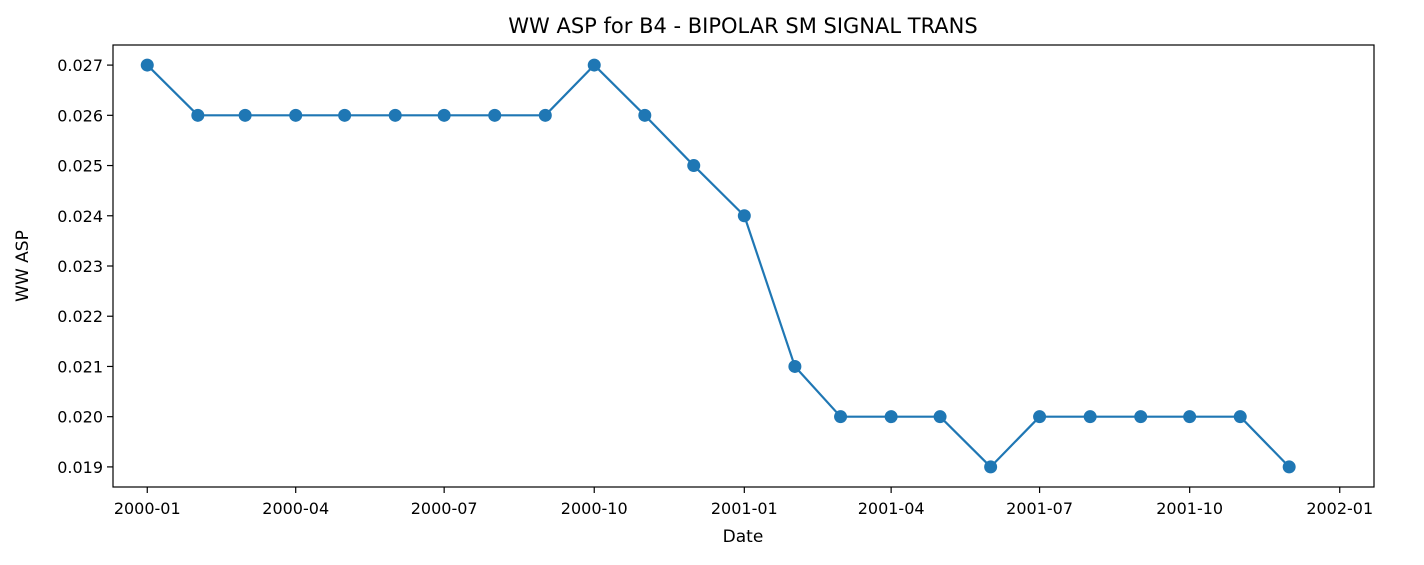  What do you see at coordinates (80, 316) in the screenshot?
I see `y-tick-label: 0.022` at bounding box center [80, 316].